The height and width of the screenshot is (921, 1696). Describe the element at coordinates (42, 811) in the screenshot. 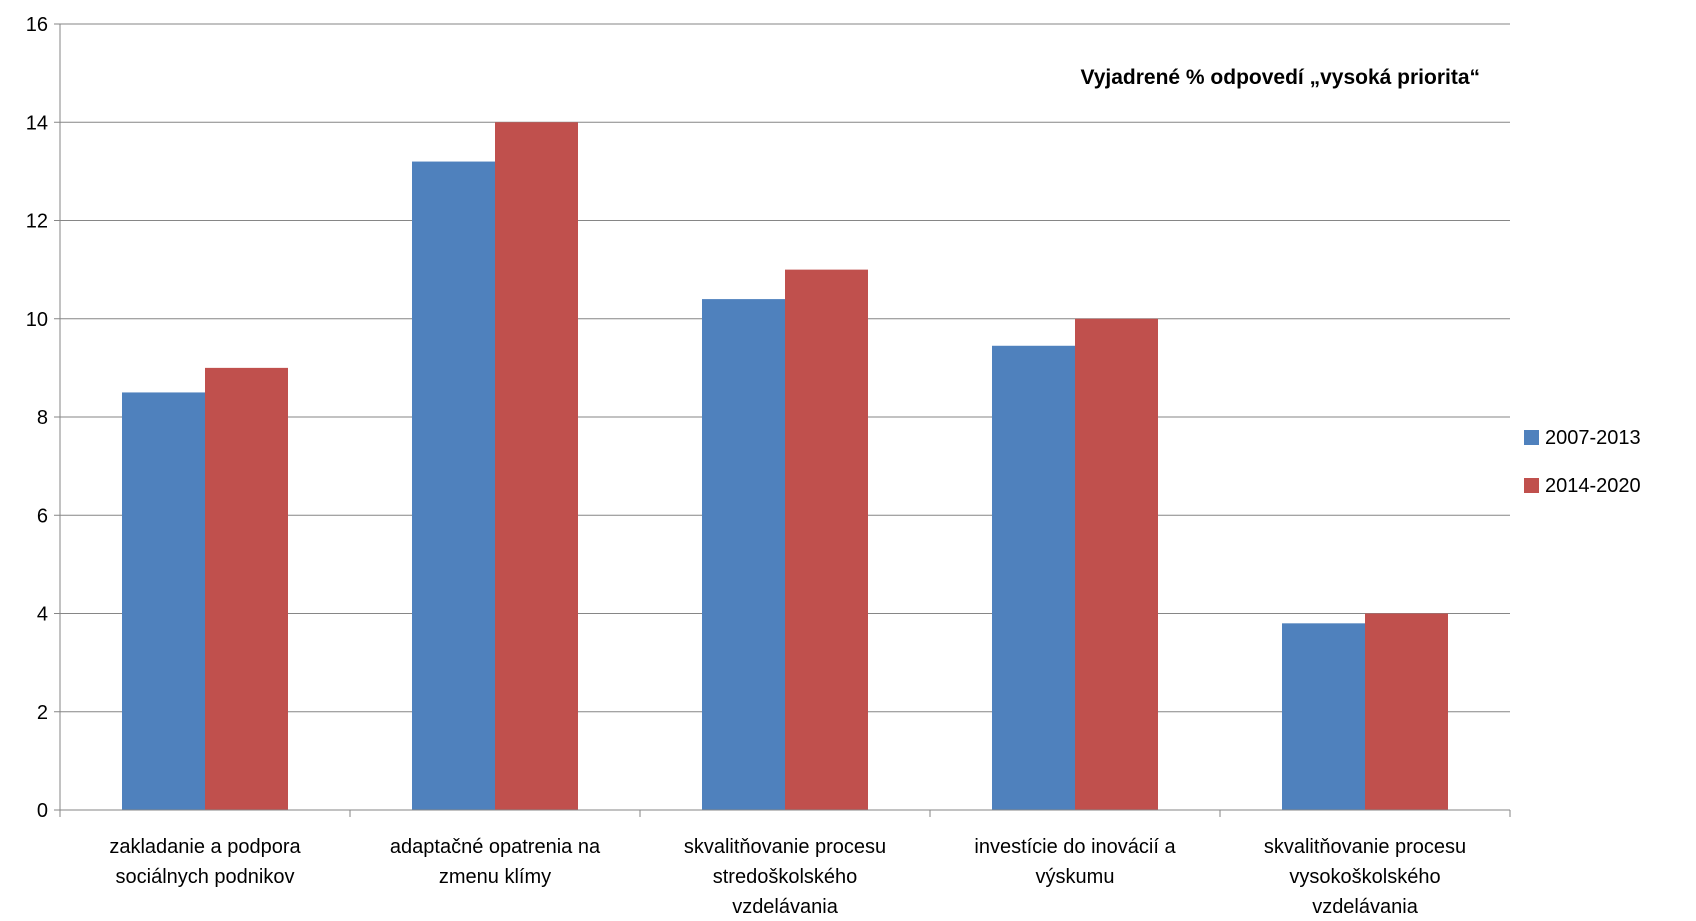

I see `y-tick-label: 0` at that location.